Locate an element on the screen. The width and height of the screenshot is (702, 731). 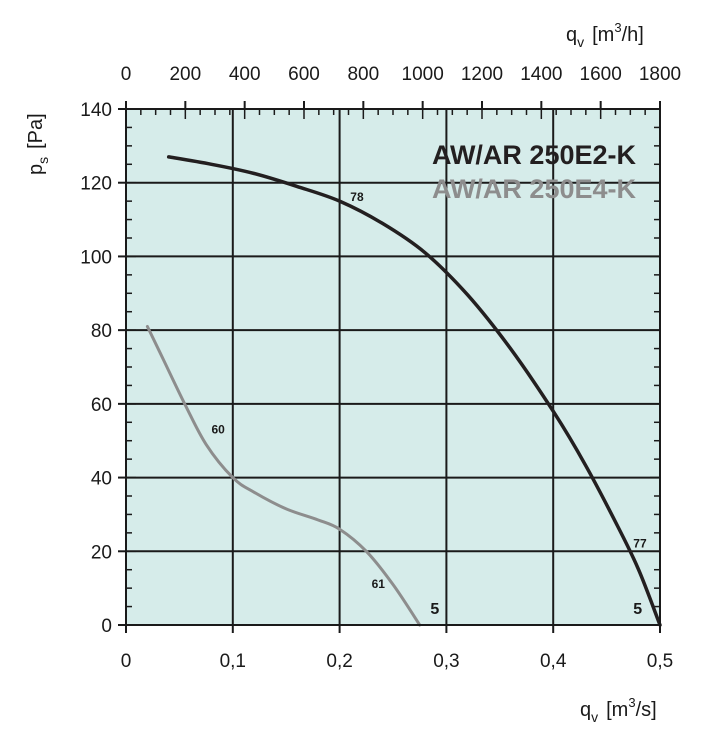
x2-tick-label: 400 is located at coordinates (245, 74).